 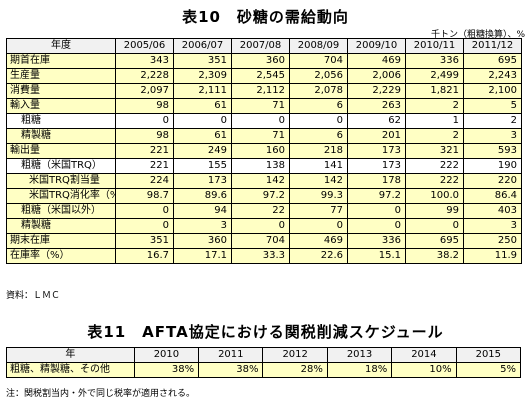 What do you see at coordinates (264, 61) in the screenshot?
I see `table-row: 期首在庫 343 351 360 704 469 336 695` at bounding box center [264, 61].